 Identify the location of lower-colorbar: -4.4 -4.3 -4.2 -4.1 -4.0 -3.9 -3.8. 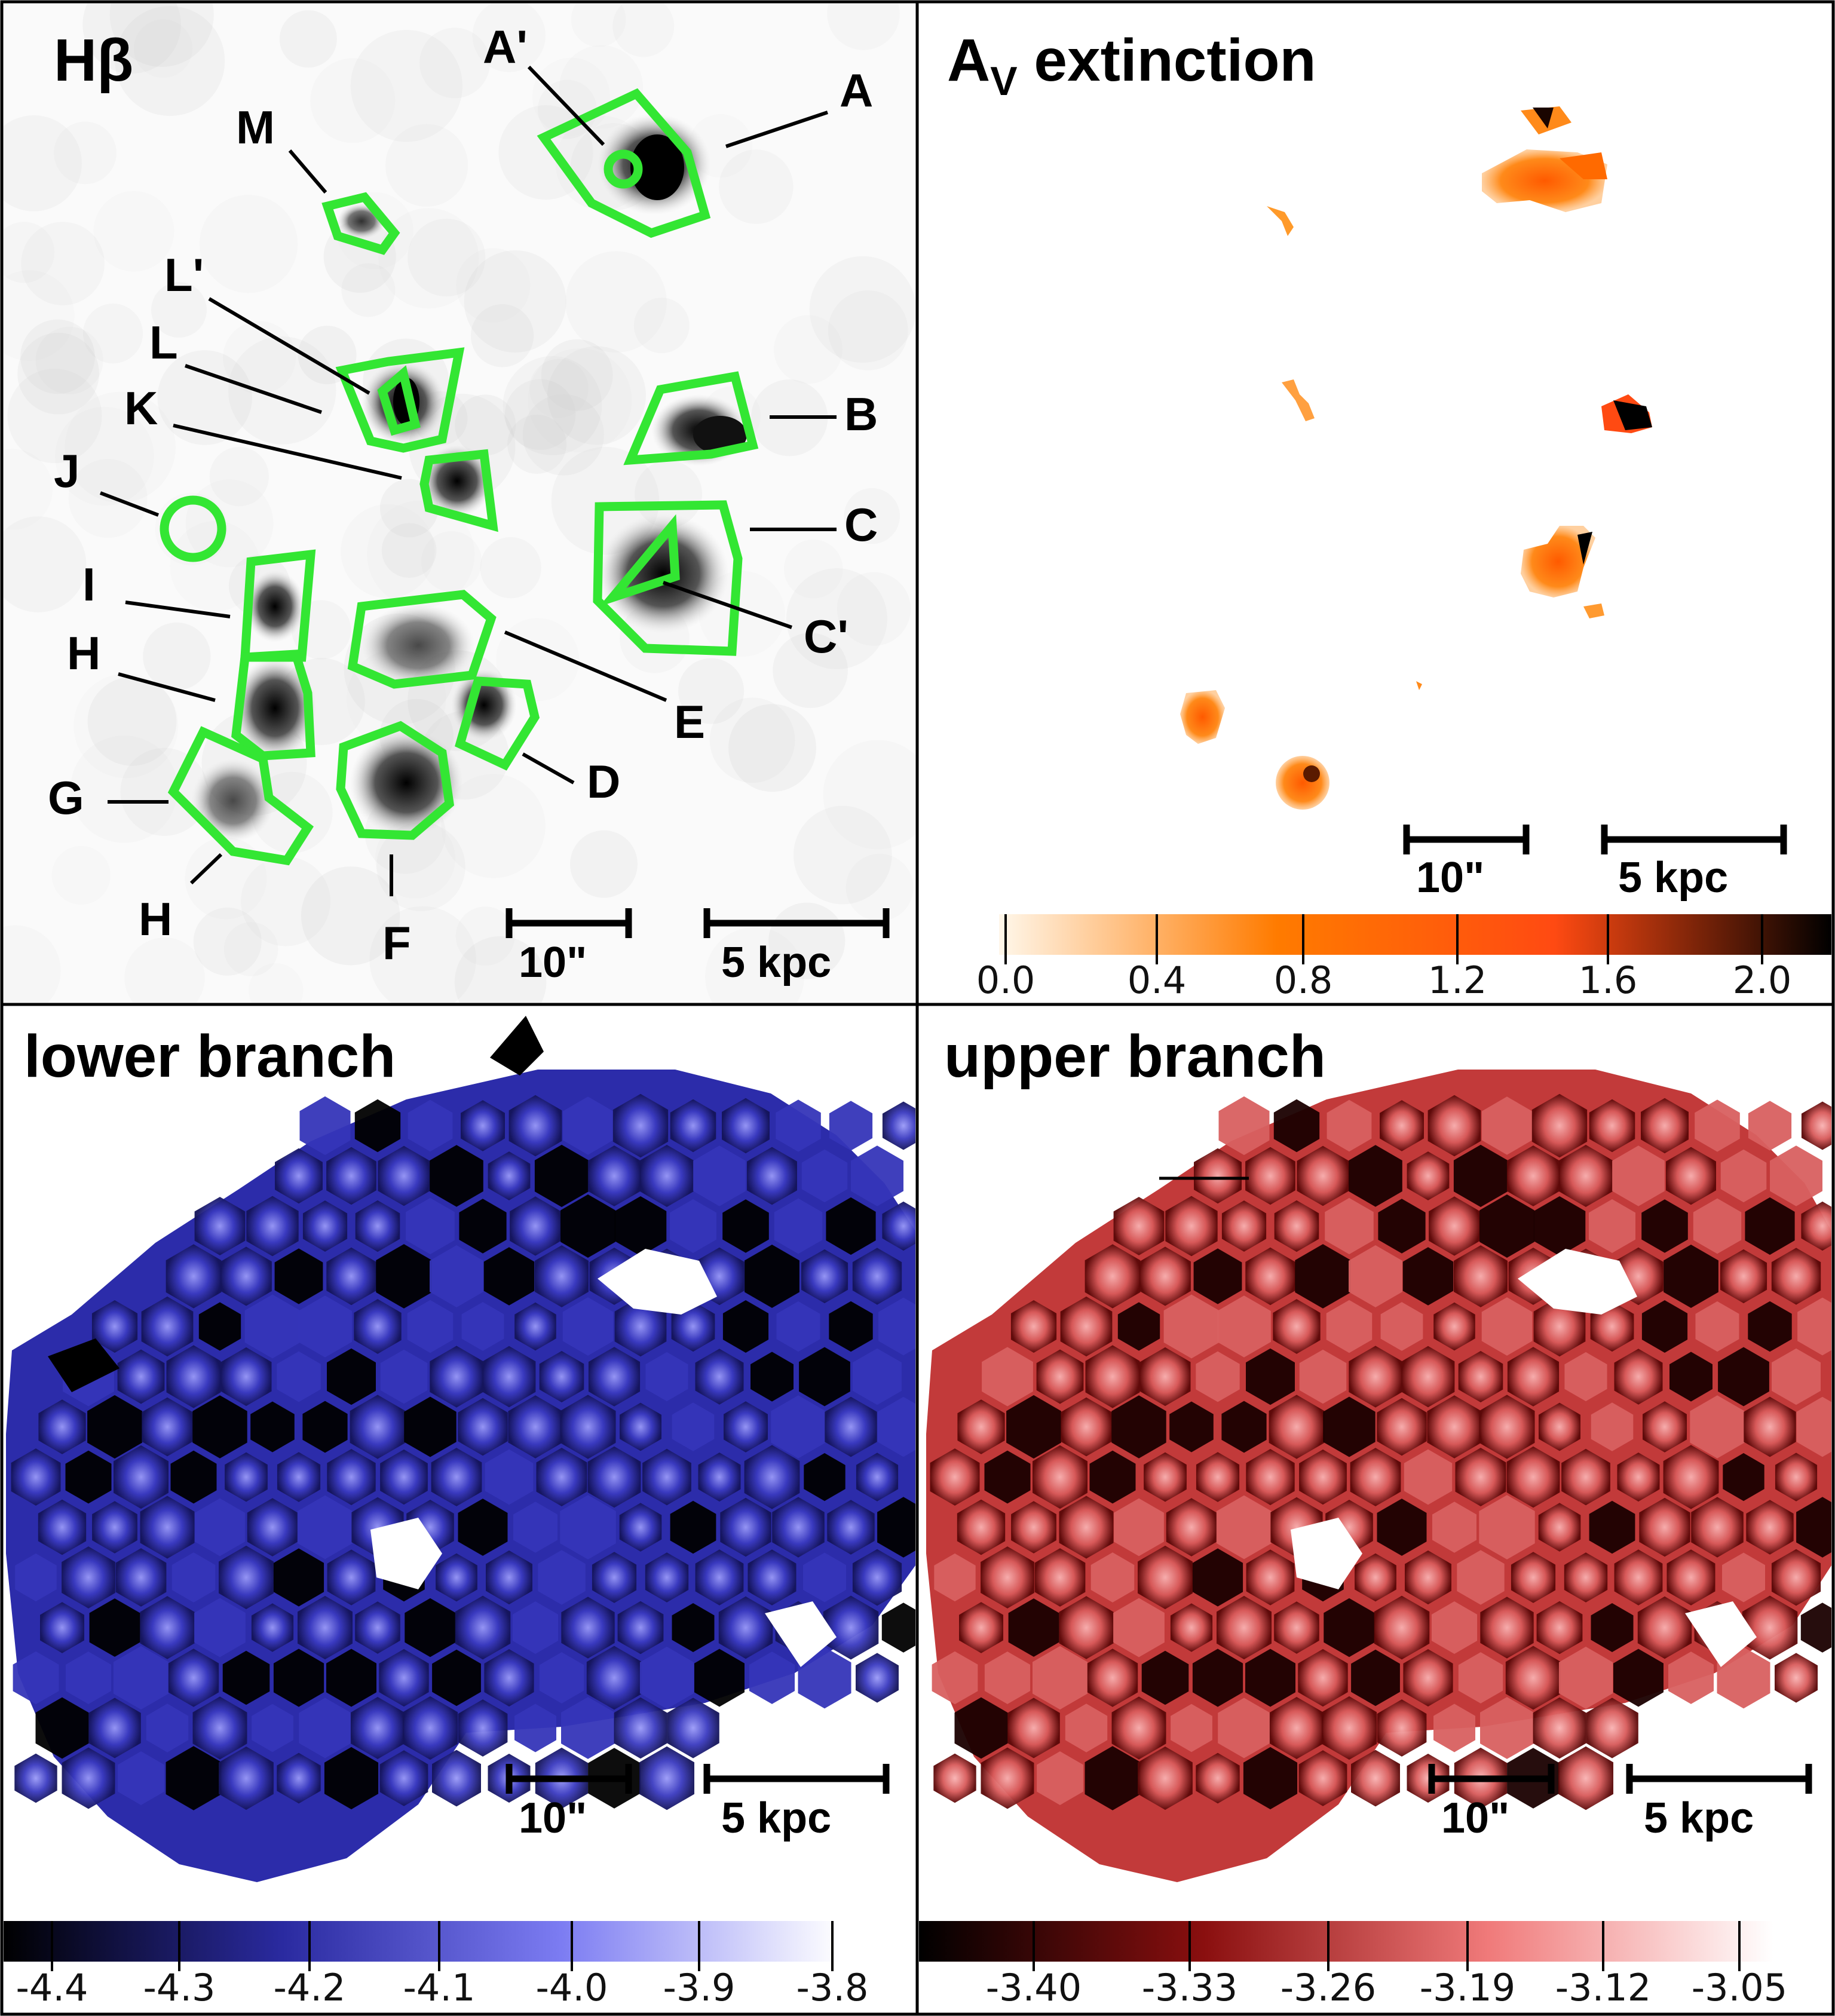
(436, 1965).